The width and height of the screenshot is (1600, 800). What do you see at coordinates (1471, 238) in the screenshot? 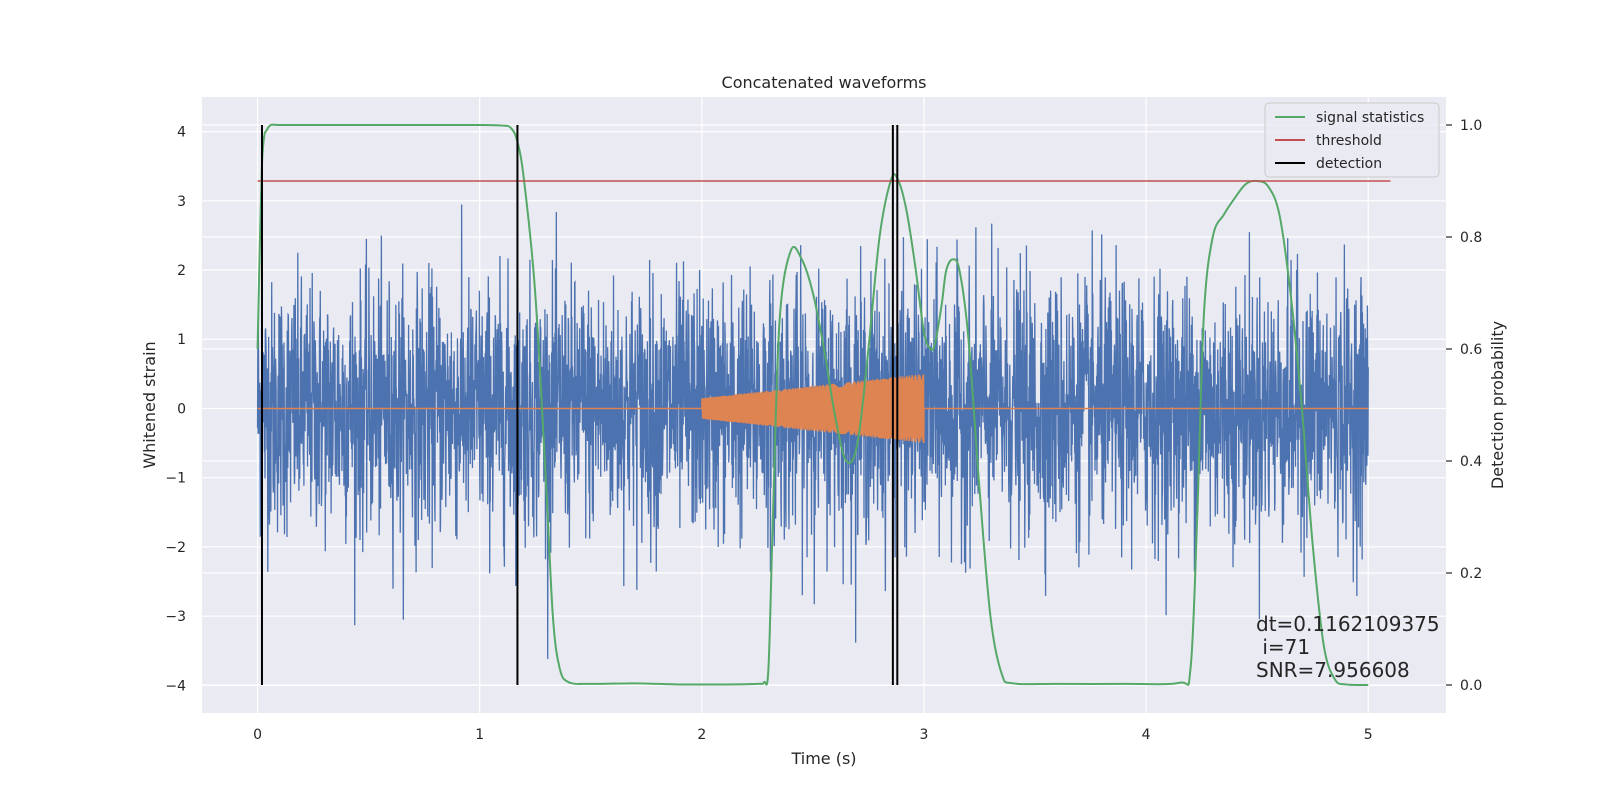
I see `y-right-tick-label-4: 0.8` at bounding box center [1471, 238].